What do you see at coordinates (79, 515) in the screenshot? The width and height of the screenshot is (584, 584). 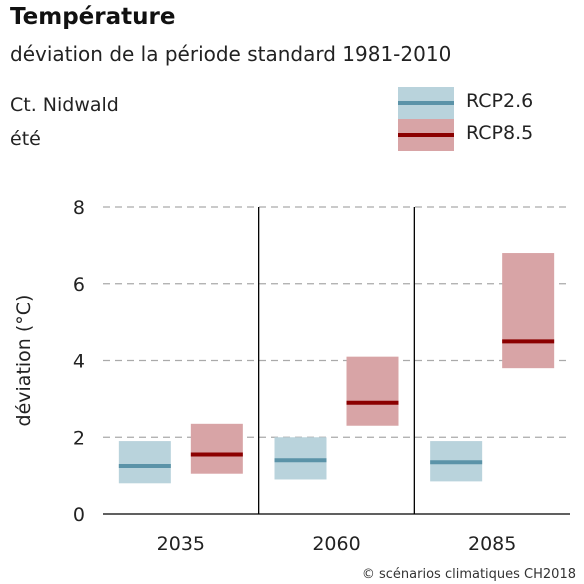 I see `y-tick-label-0: 0` at bounding box center [79, 515].